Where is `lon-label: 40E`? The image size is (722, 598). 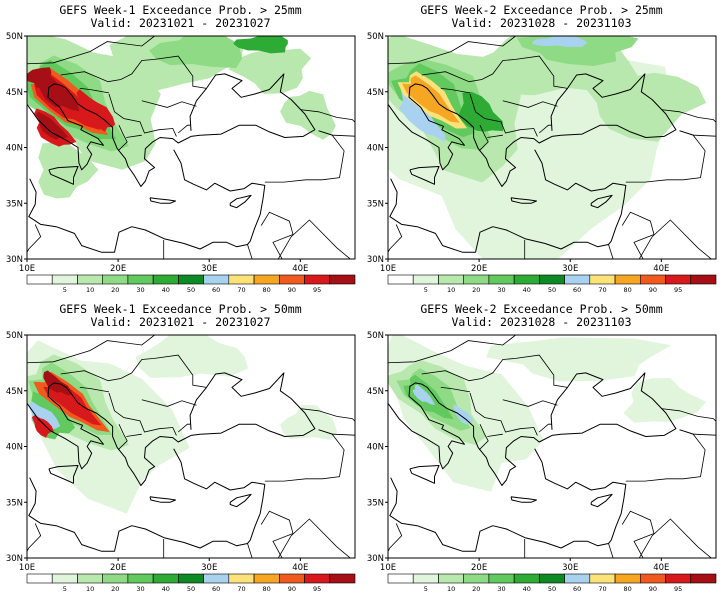 lon-label: 40E is located at coordinates (661, 568).